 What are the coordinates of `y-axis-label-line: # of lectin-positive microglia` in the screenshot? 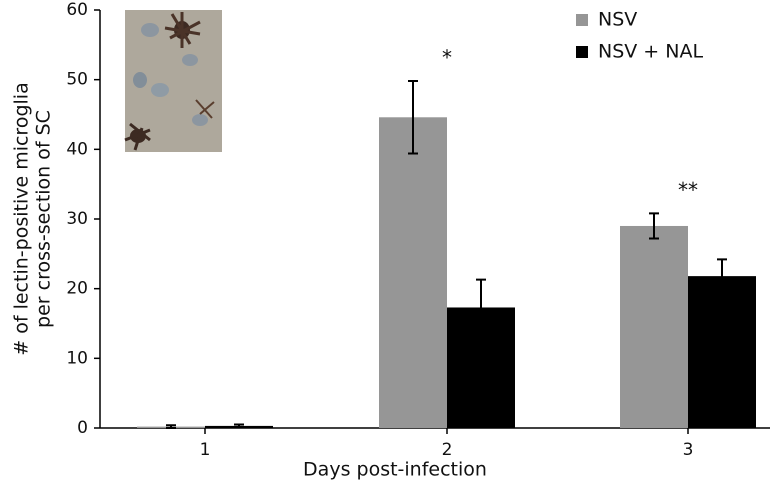 It's located at (22, 218).